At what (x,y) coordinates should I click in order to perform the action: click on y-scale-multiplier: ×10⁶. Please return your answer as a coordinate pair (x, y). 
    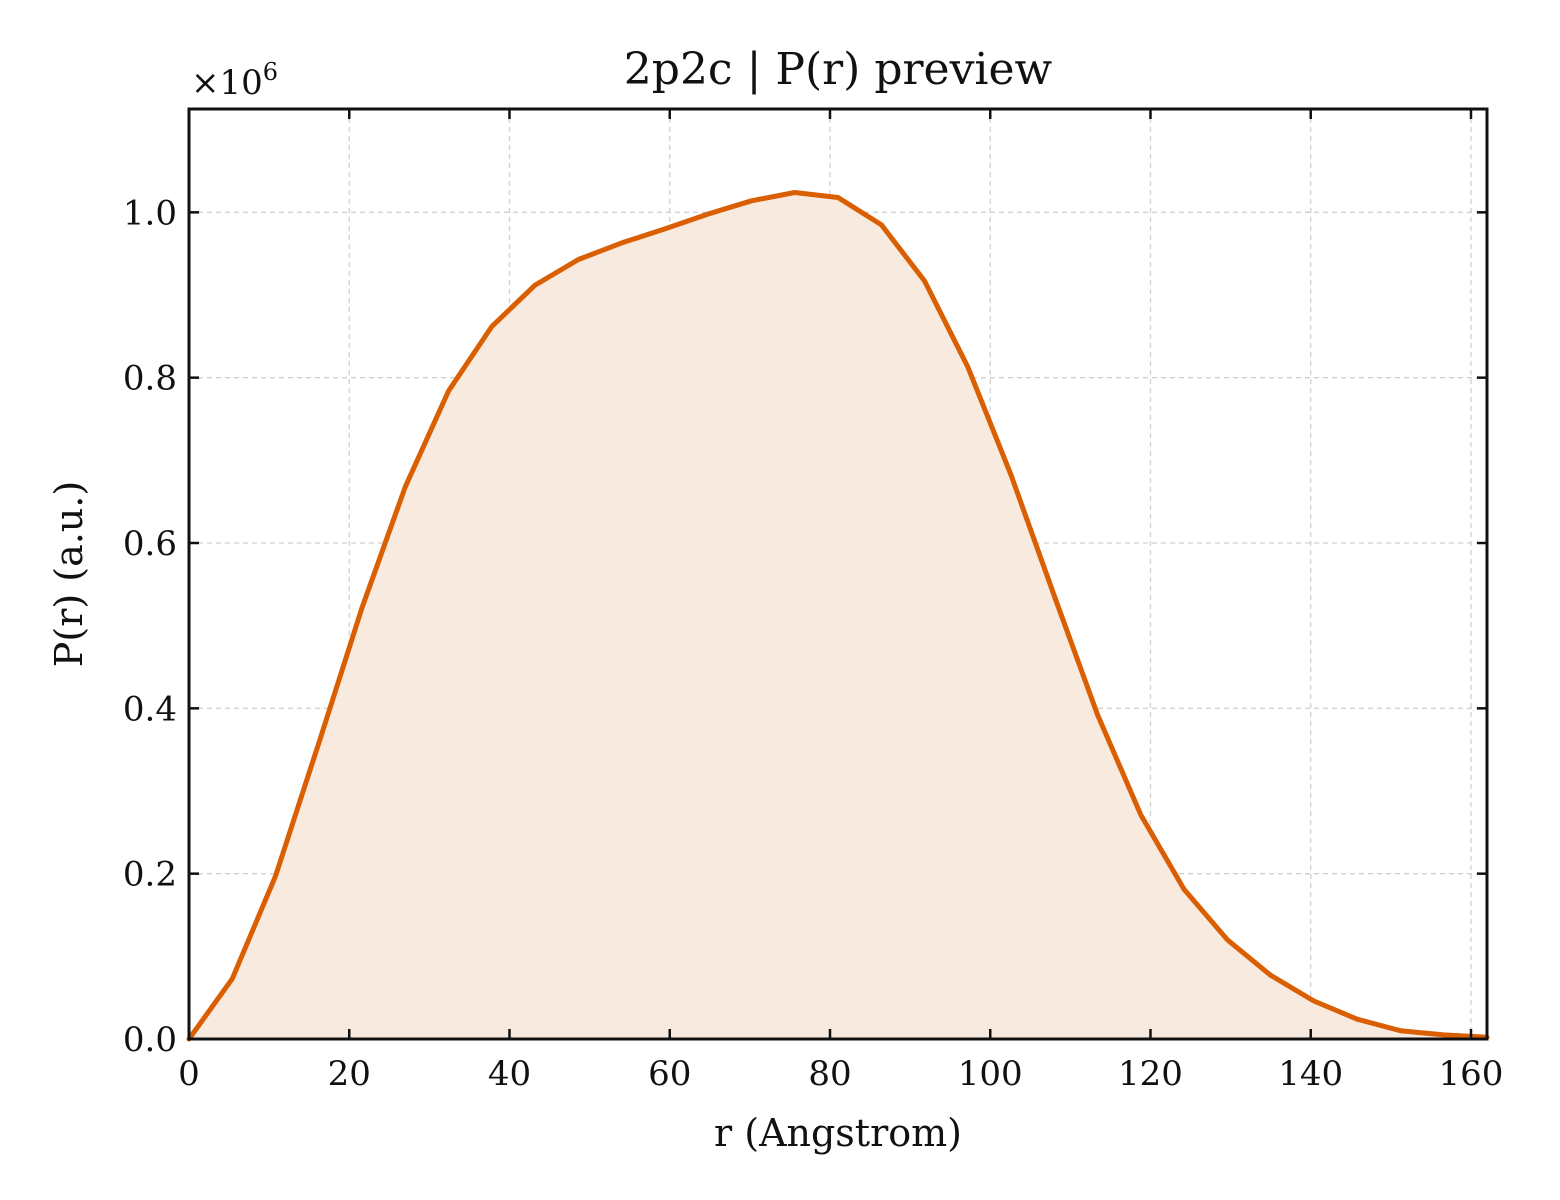
    Looking at the image, I should click on (234, 80).